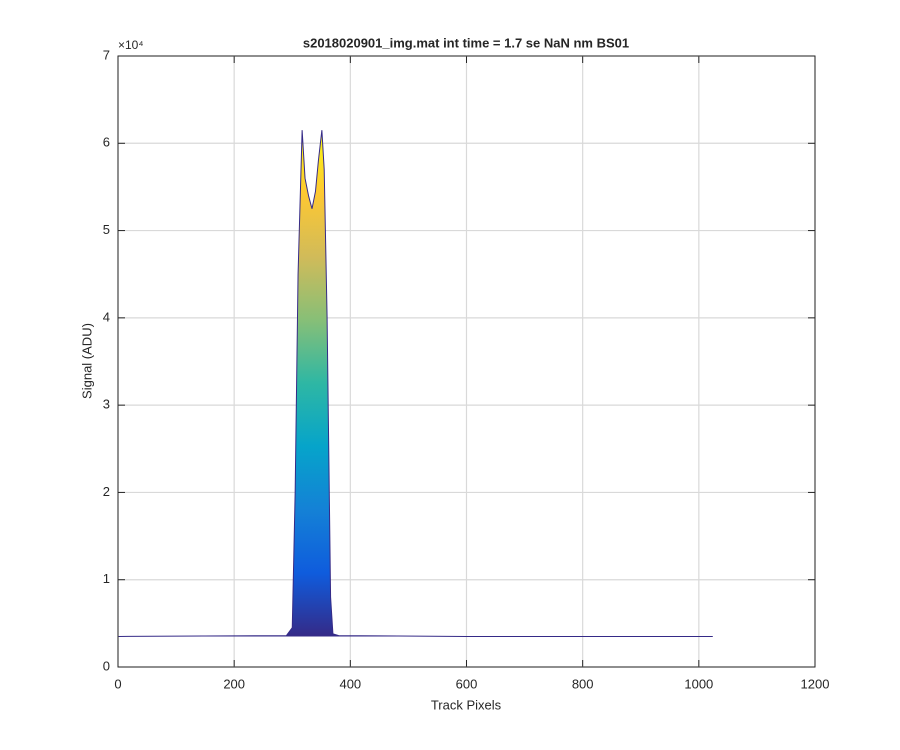 The width and height of the screenshot is (900, 750). What do you see at coordinates (106, 665) in the screenshot?
I see `y-tick-label: 0` at bounding box center [106, 665].